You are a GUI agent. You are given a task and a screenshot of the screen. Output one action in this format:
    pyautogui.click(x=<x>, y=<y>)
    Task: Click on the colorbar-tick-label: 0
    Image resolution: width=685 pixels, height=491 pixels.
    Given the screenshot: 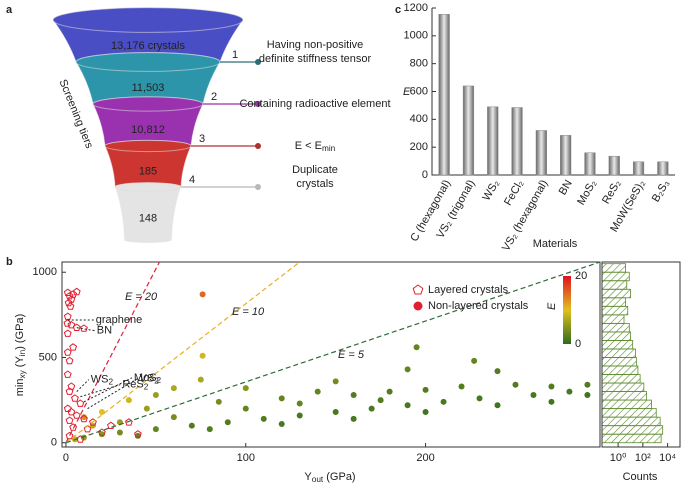 What is the action you would take?
    pyautogui.click(x=578, y=344)
    